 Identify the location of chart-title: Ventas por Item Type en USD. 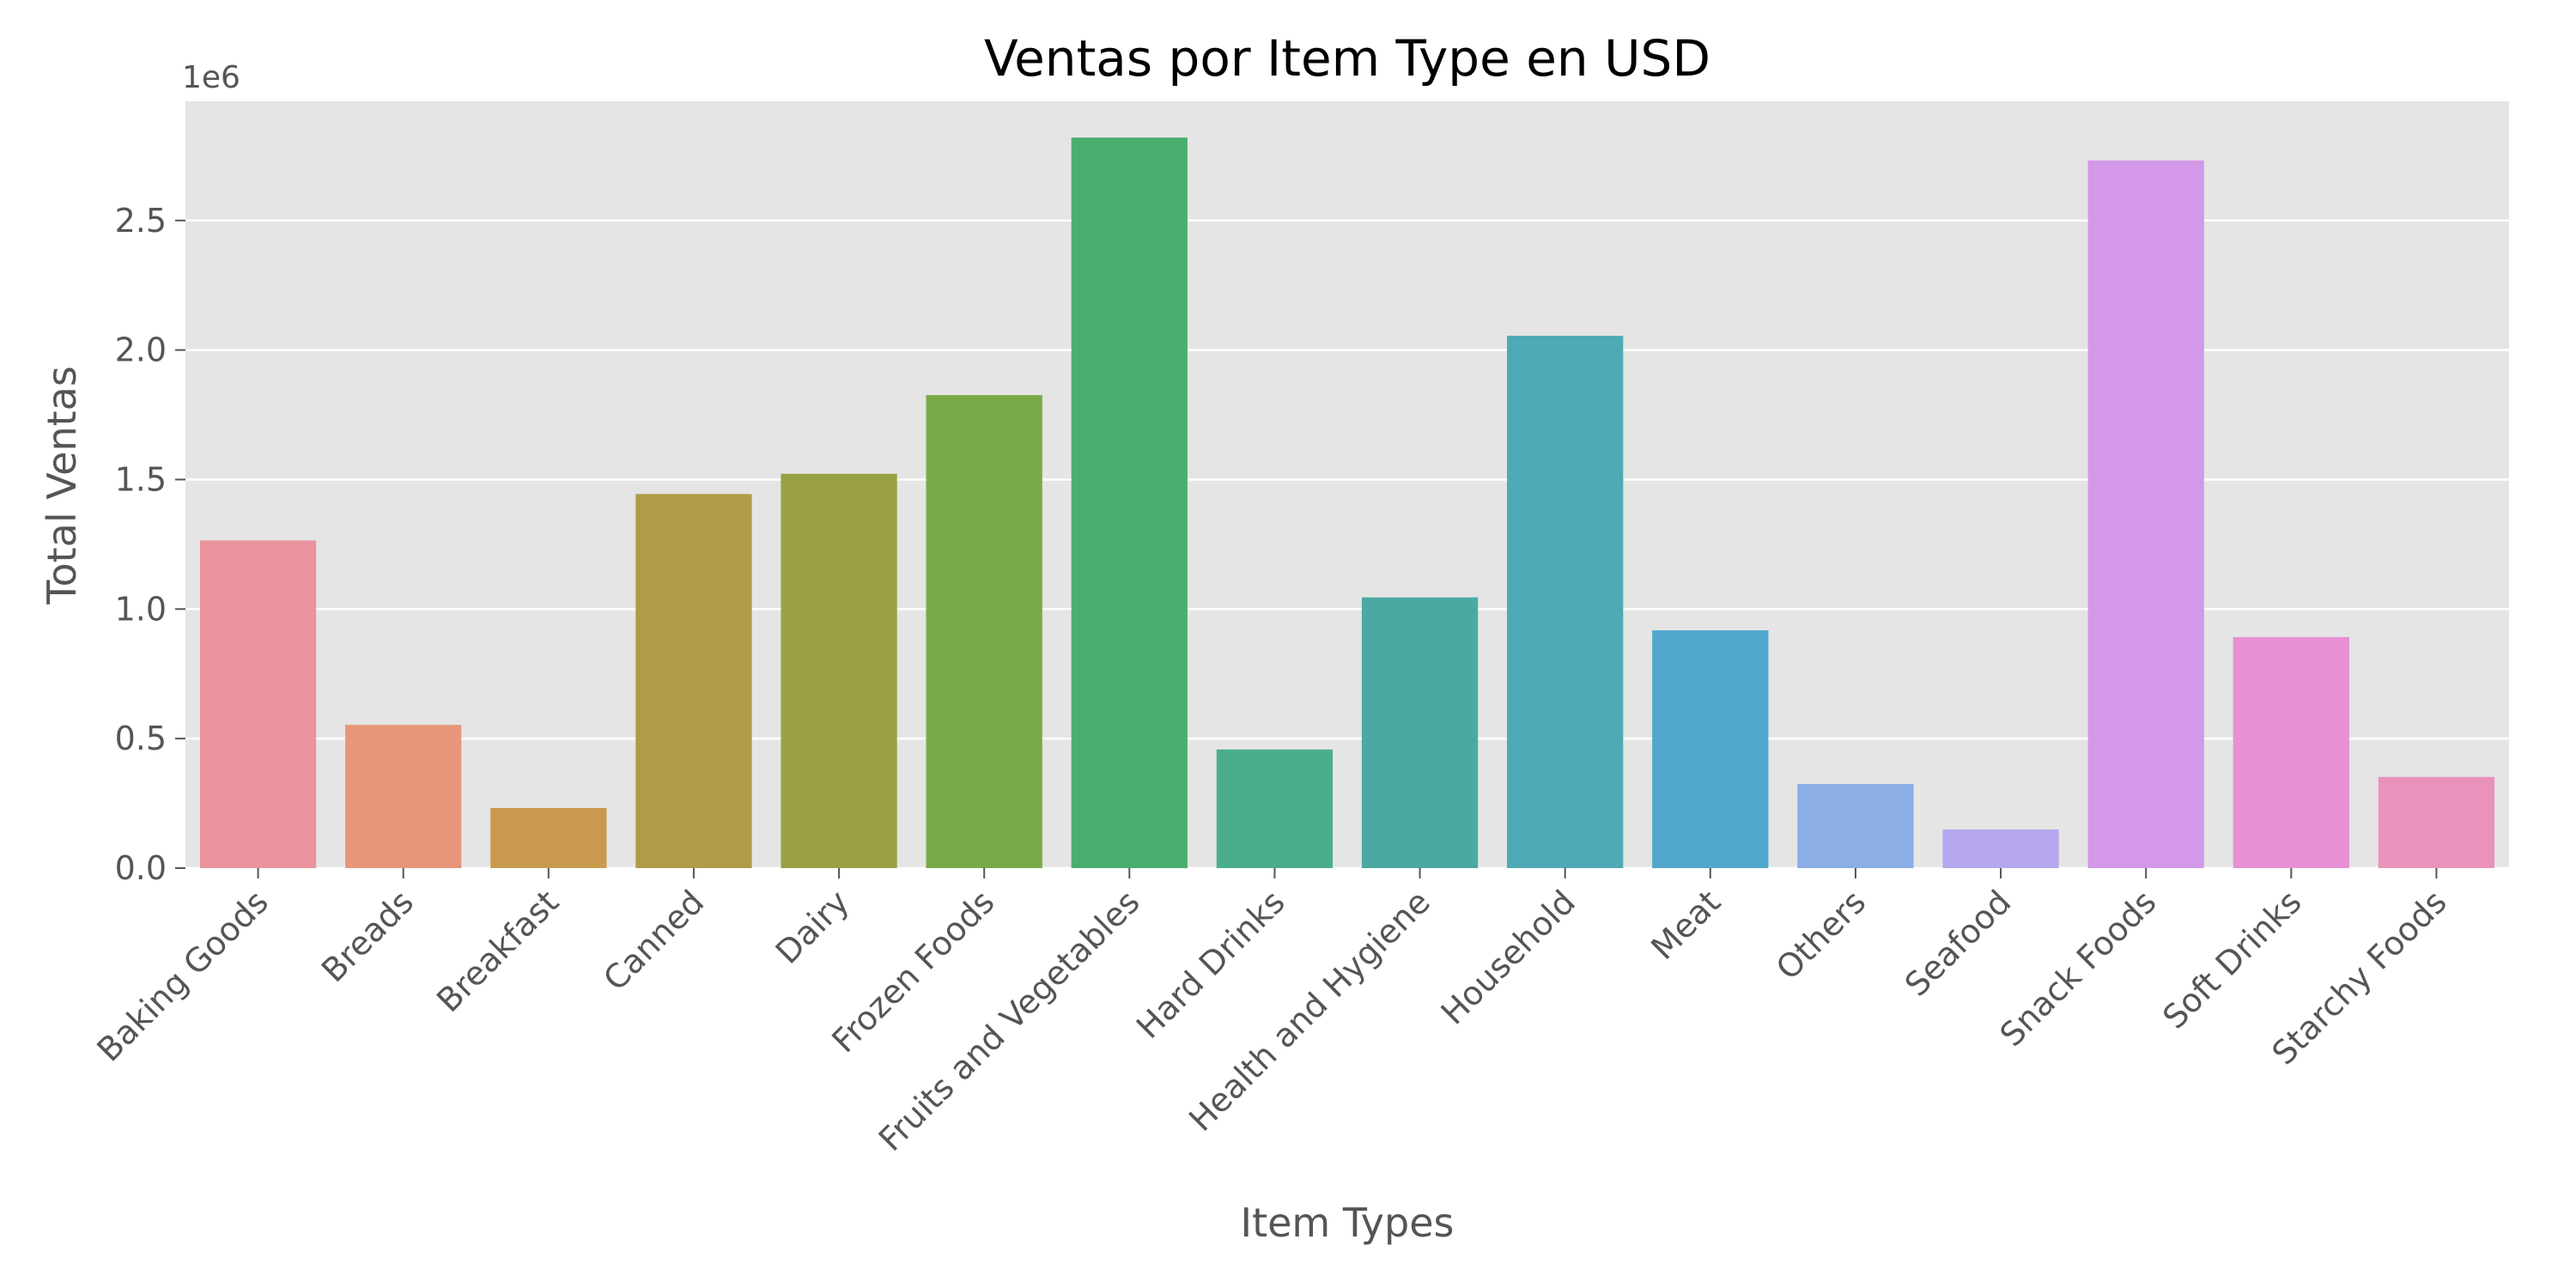
(1347, 59).